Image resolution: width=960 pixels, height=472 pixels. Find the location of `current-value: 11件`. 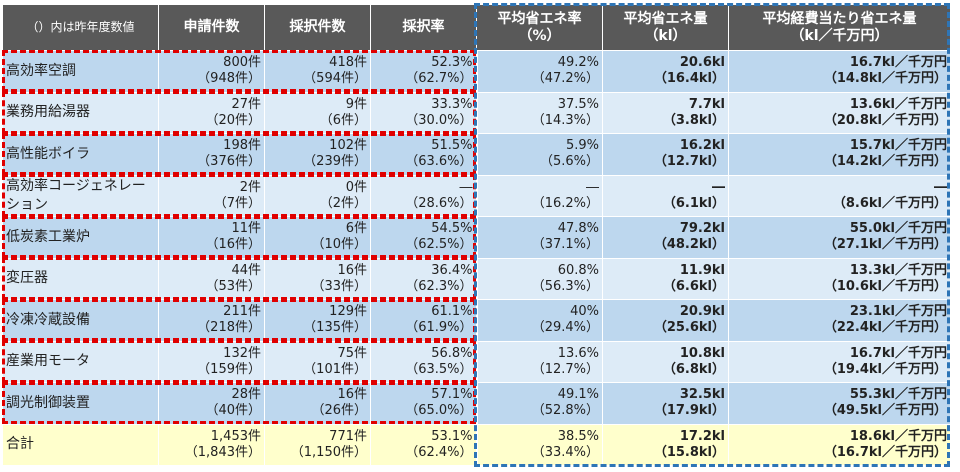

current-value: 11件 is located at coordinates (246, 229).